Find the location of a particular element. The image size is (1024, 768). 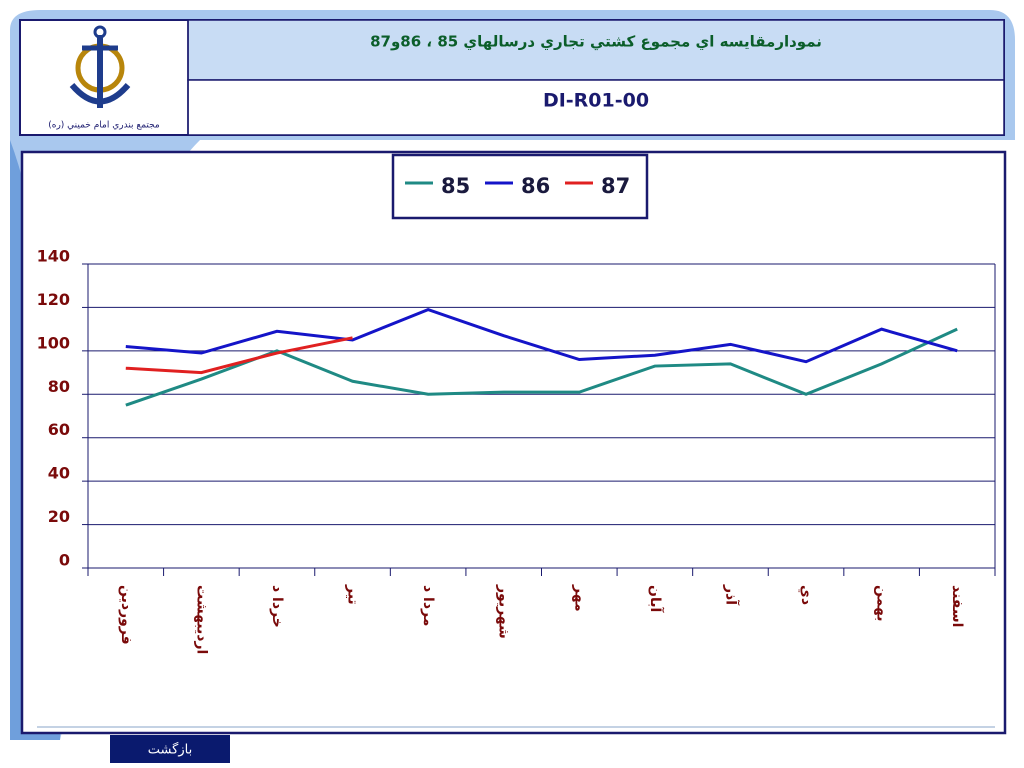

x-tick-label: شهريور is located at coordinates (504, 611).